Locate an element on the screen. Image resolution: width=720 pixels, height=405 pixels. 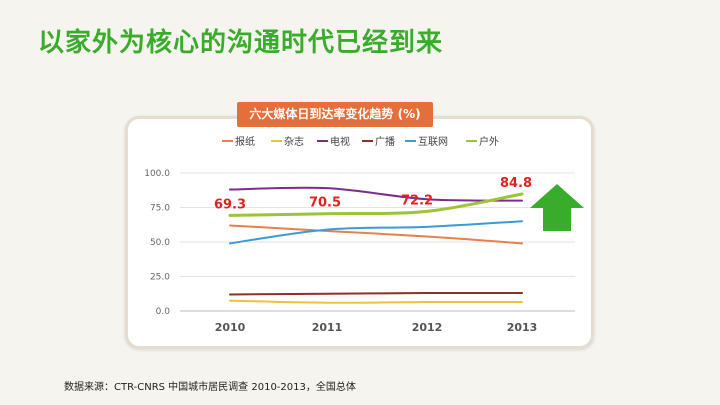
y-tick-label: 50.0 is located at coordinates (160, 243).